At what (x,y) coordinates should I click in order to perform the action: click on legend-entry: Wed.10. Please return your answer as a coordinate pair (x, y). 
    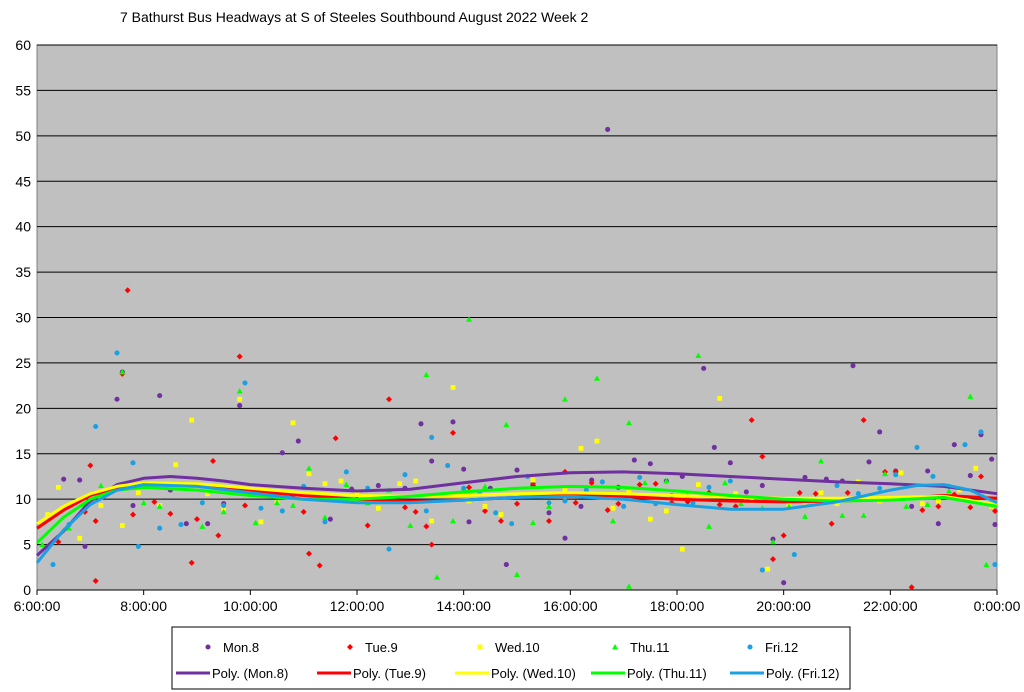
    Looking at the image, I should click on (517, 647).